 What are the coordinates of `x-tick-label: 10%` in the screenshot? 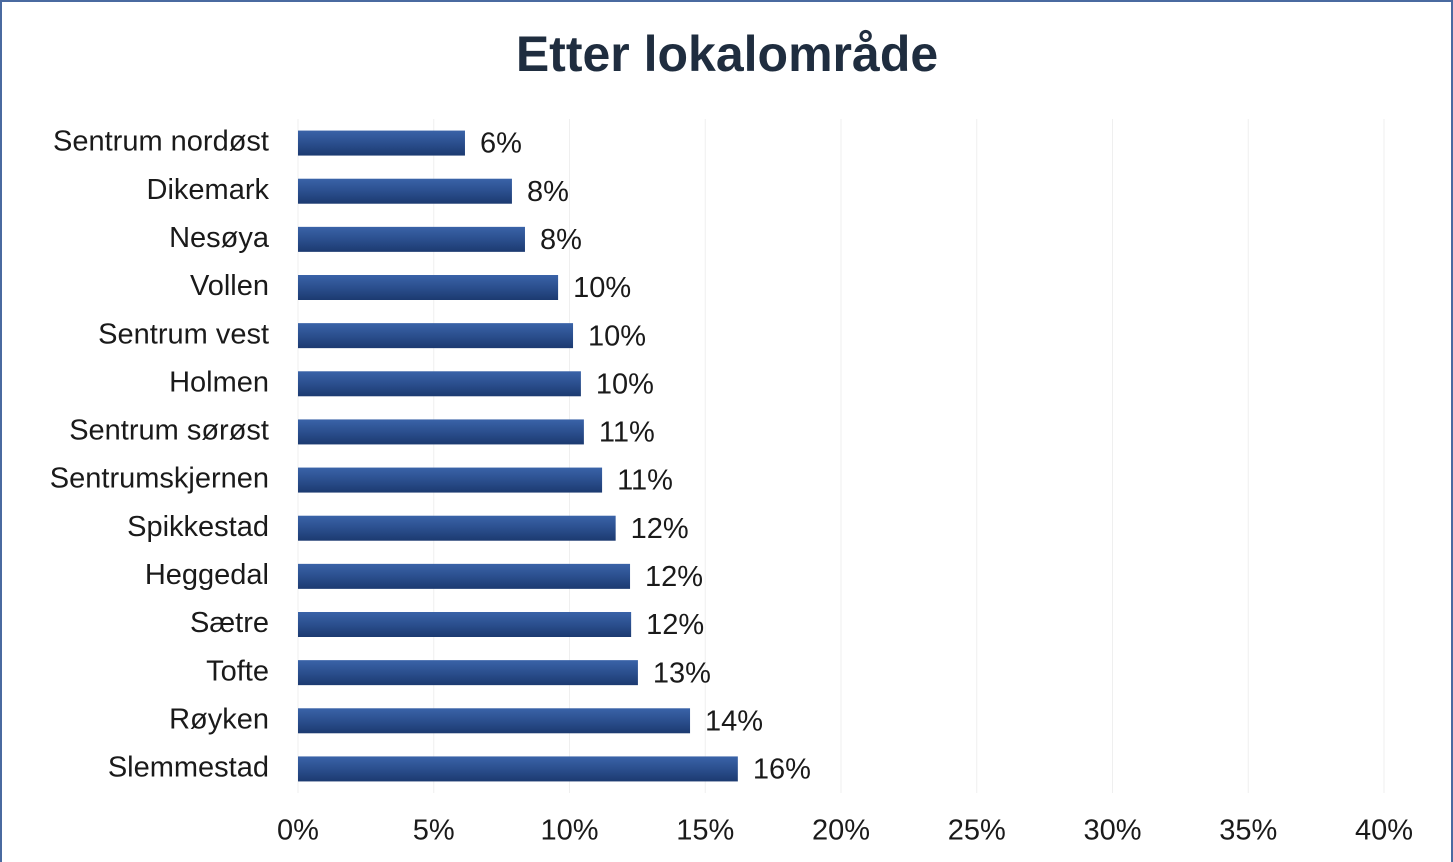 It's located at (569, 831).